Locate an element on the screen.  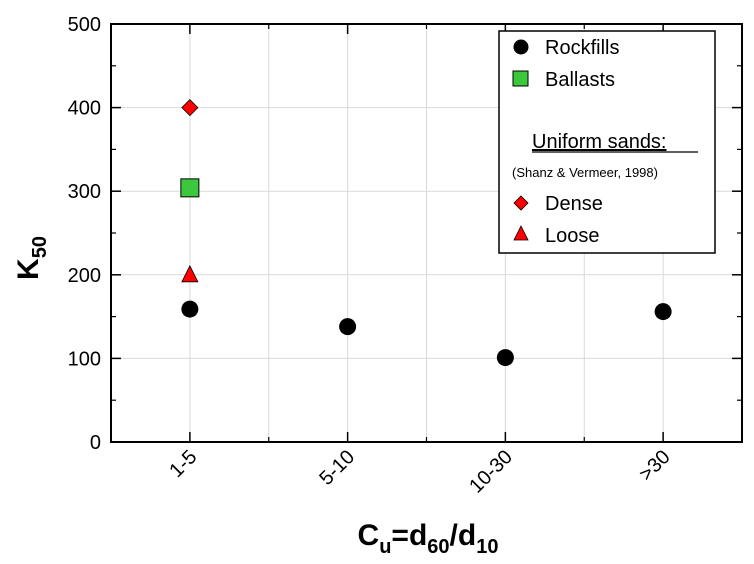
y-axis-title-main: K is located at coordinates (28, 269).